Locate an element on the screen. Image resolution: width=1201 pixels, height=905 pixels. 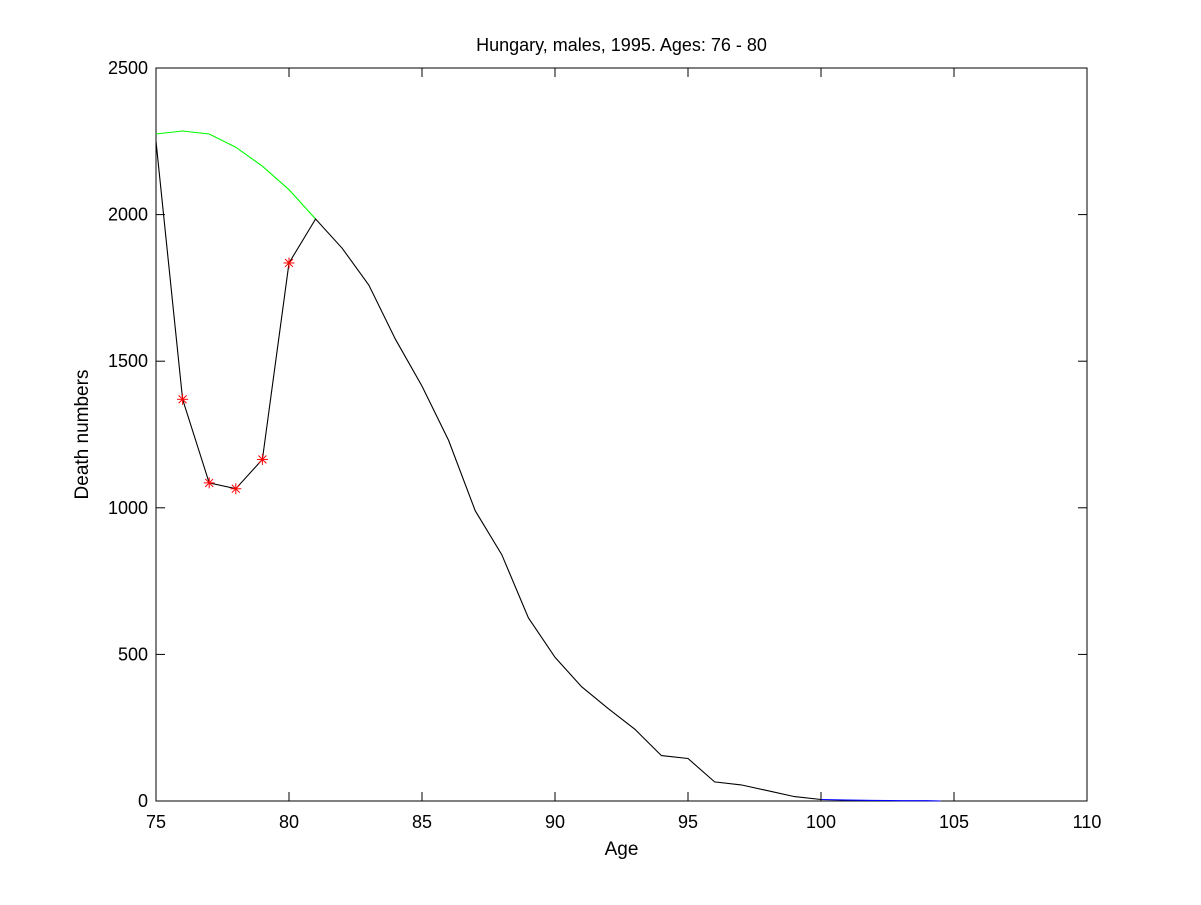
x-tick-label: 80 is located at coordinates (289, 822).